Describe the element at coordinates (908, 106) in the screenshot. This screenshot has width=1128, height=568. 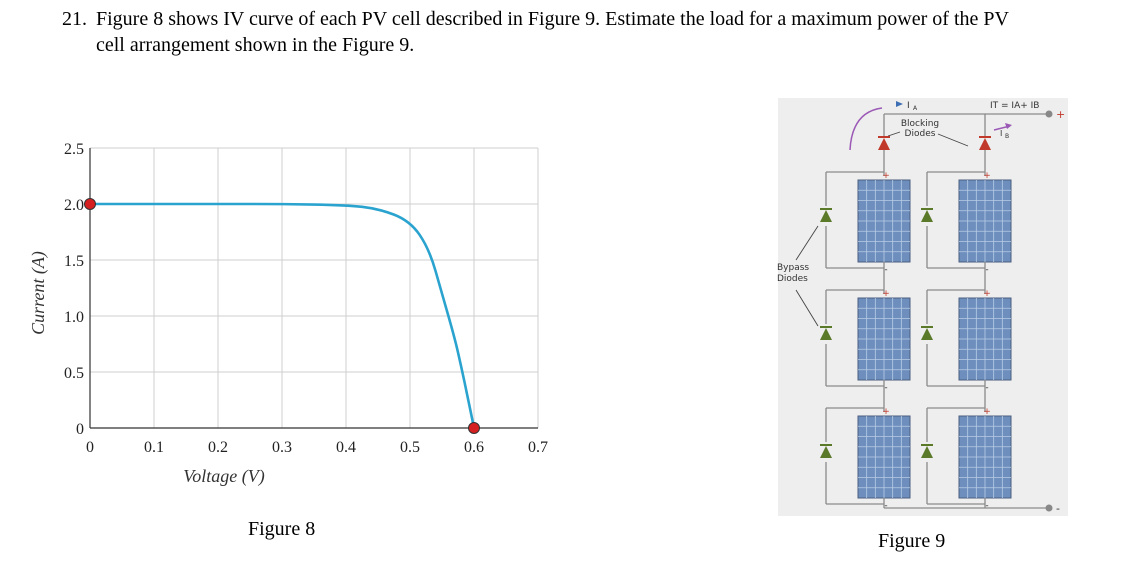
I see `ia-label: I` at that location.